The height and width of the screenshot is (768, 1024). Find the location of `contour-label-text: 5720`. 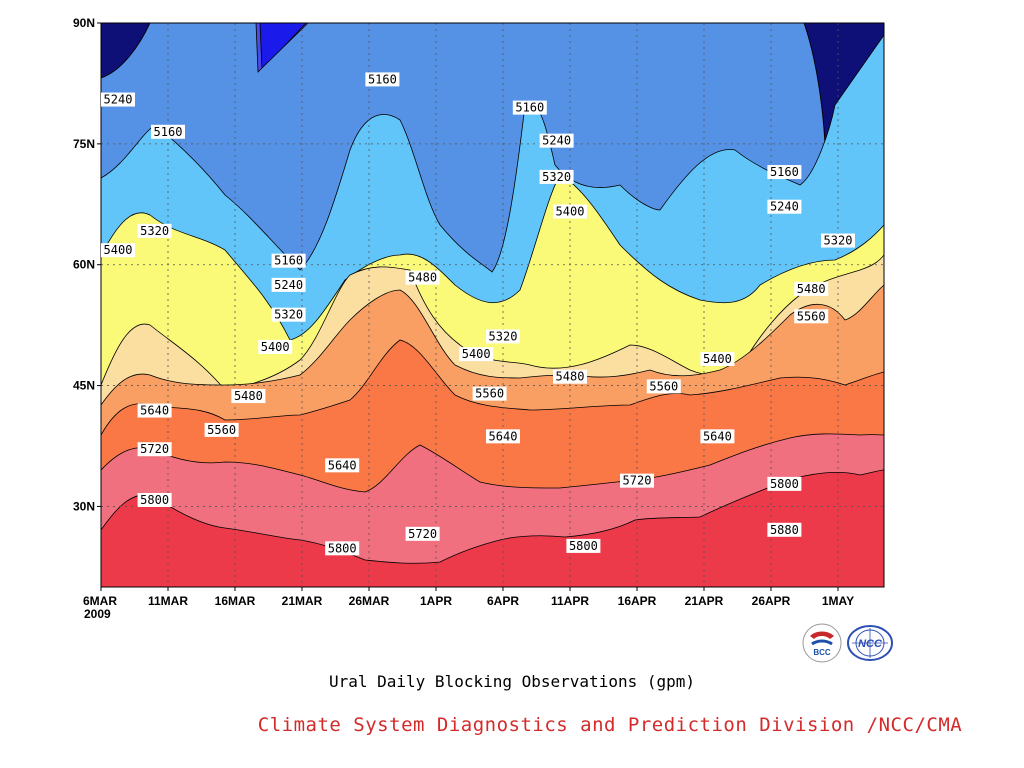

contour-label-text: 5720 is located at coordinates (637, 481).